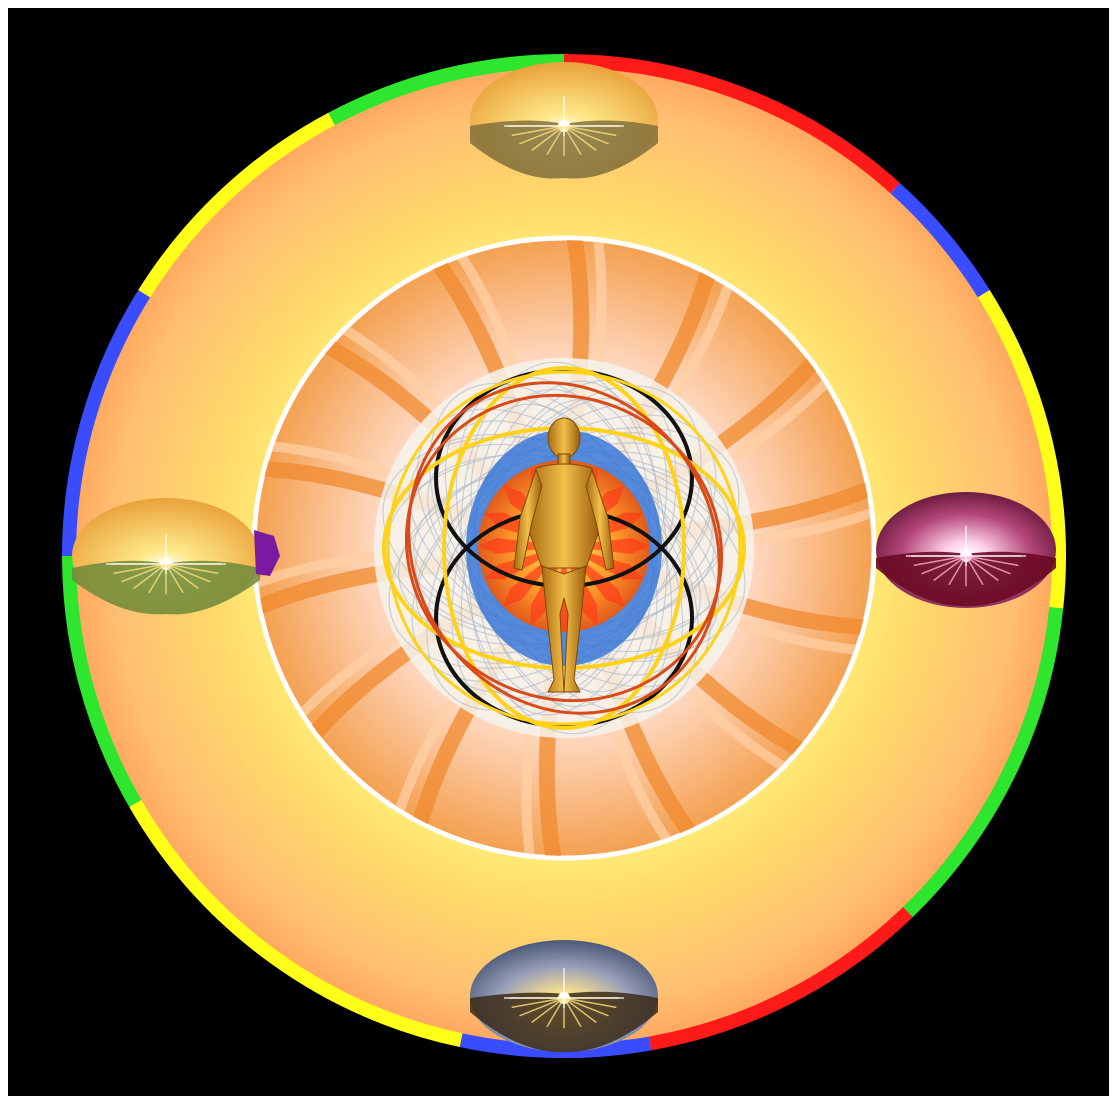 The height and width of the screenshot is (1098, 1117). I want to click on sunset-bottom, so click(564, 996).